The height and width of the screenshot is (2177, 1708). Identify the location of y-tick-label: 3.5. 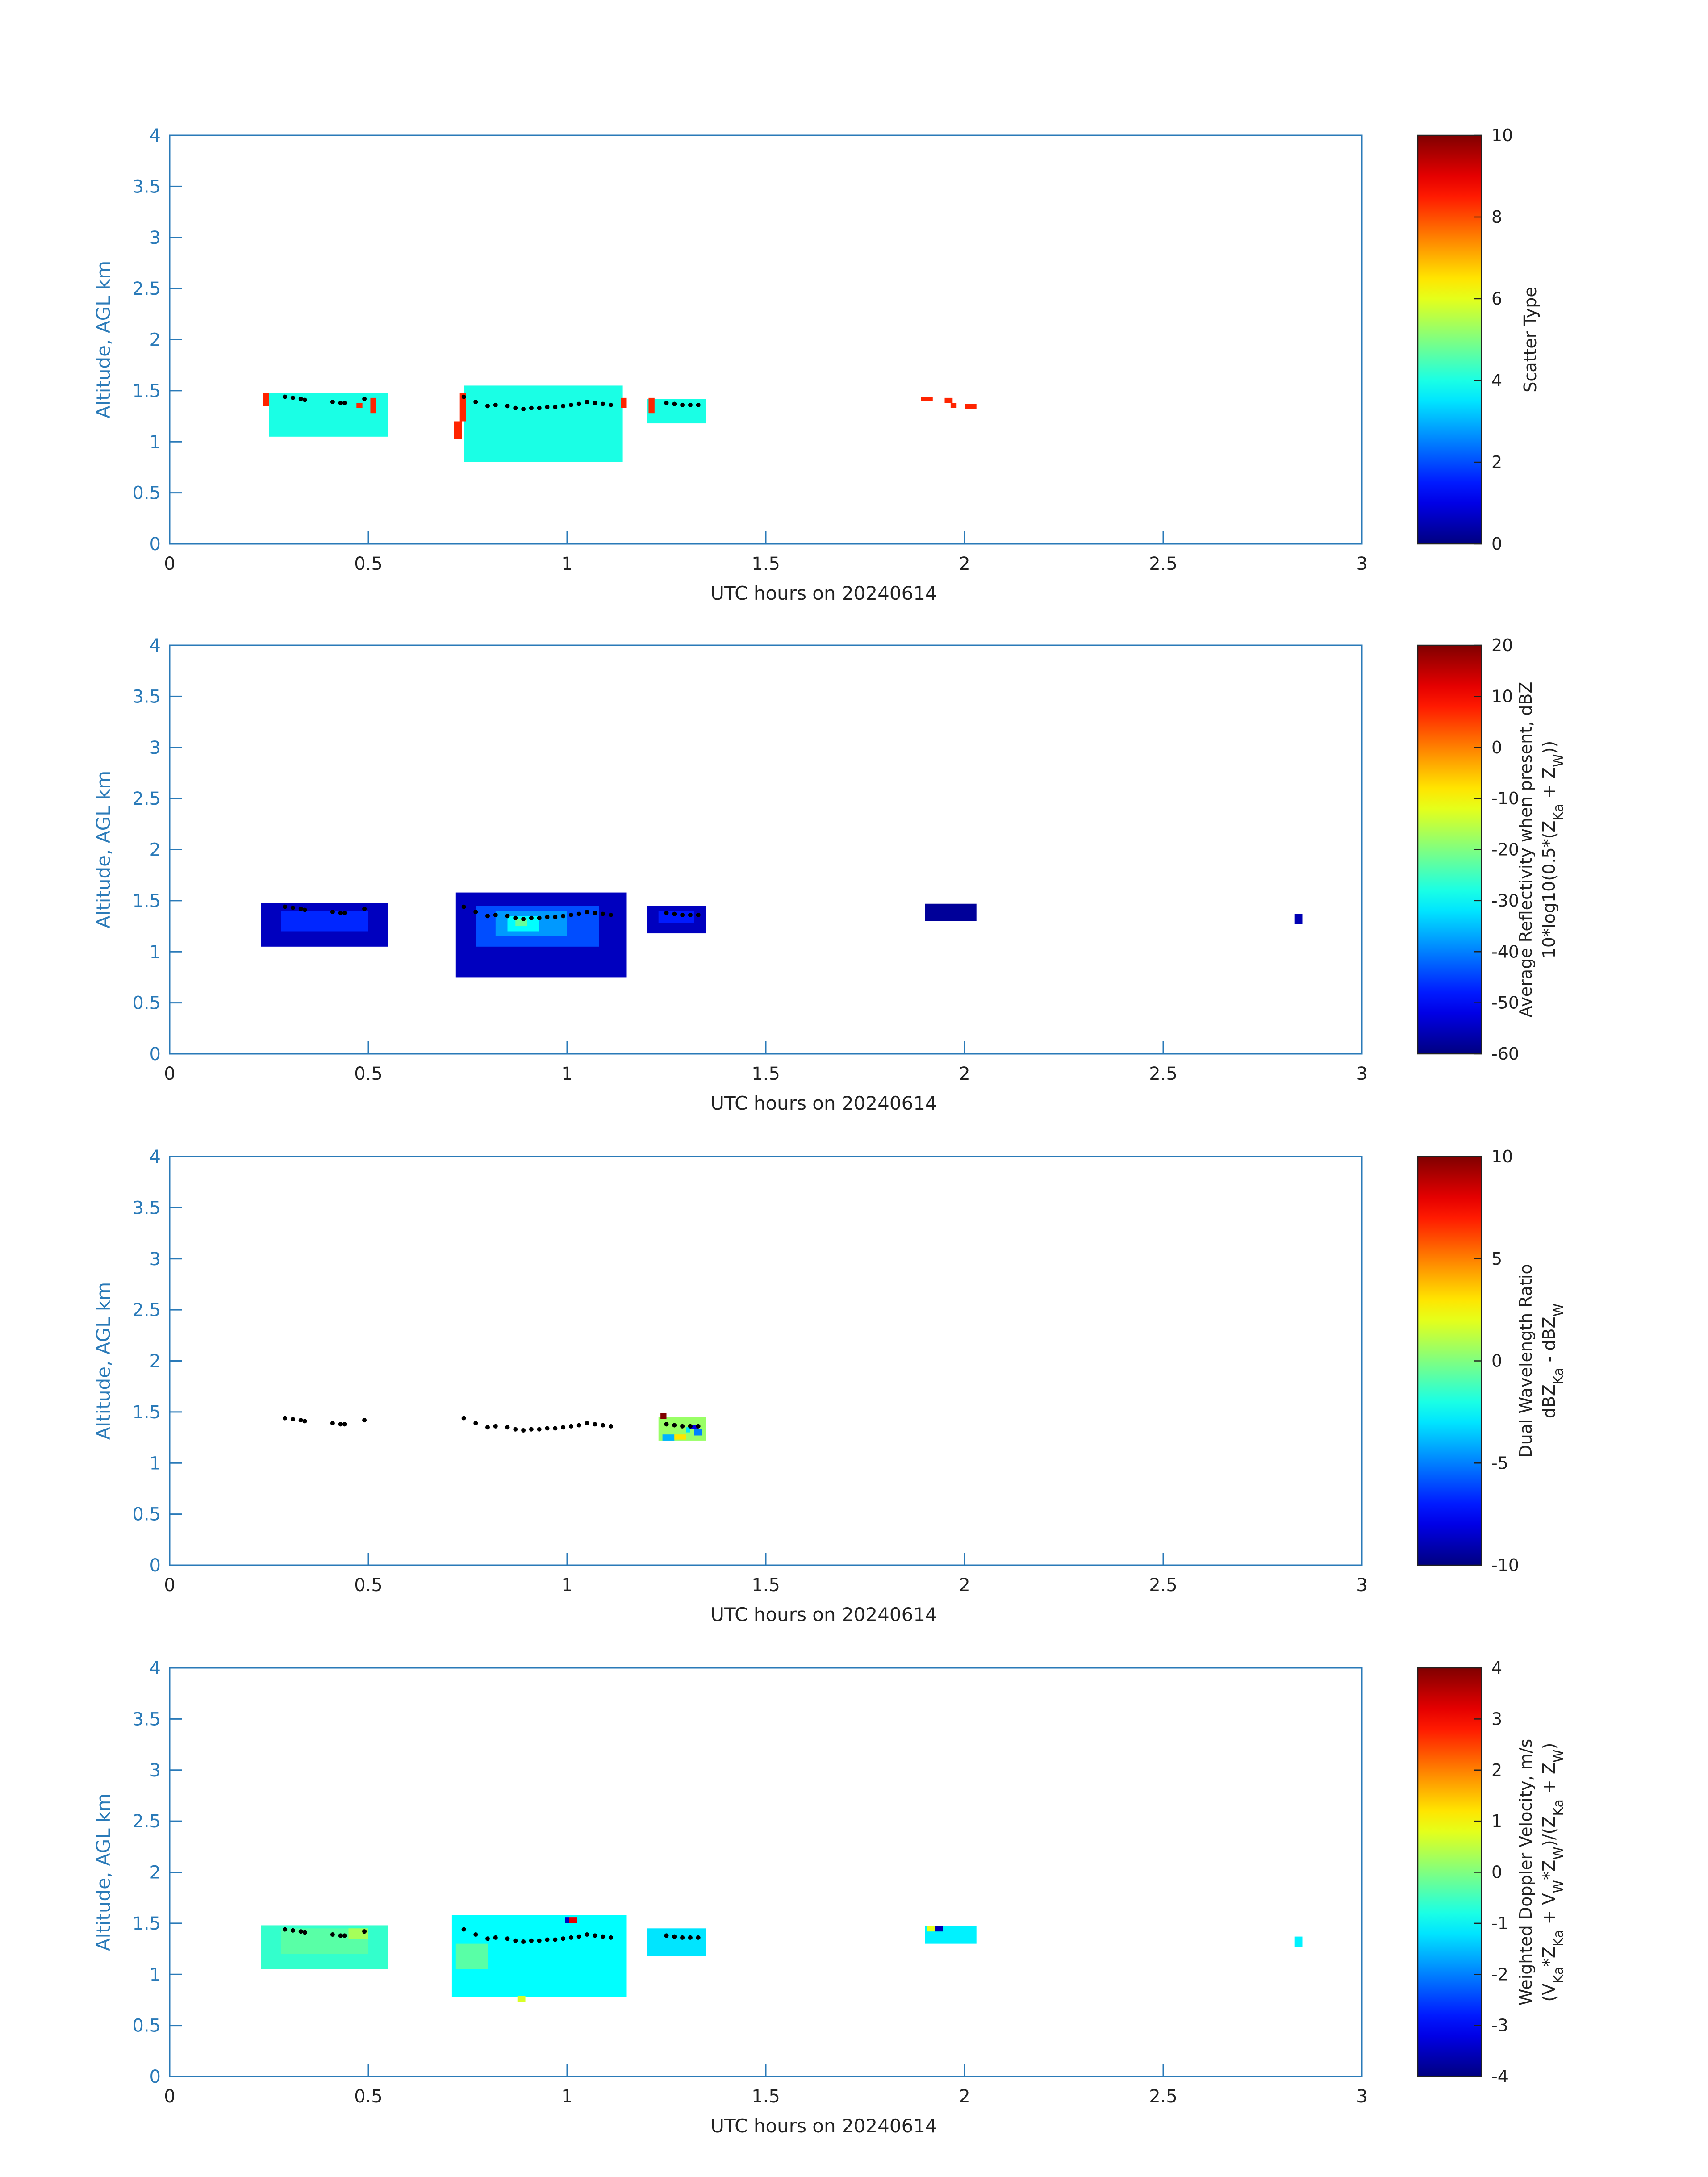
(146, 1719).